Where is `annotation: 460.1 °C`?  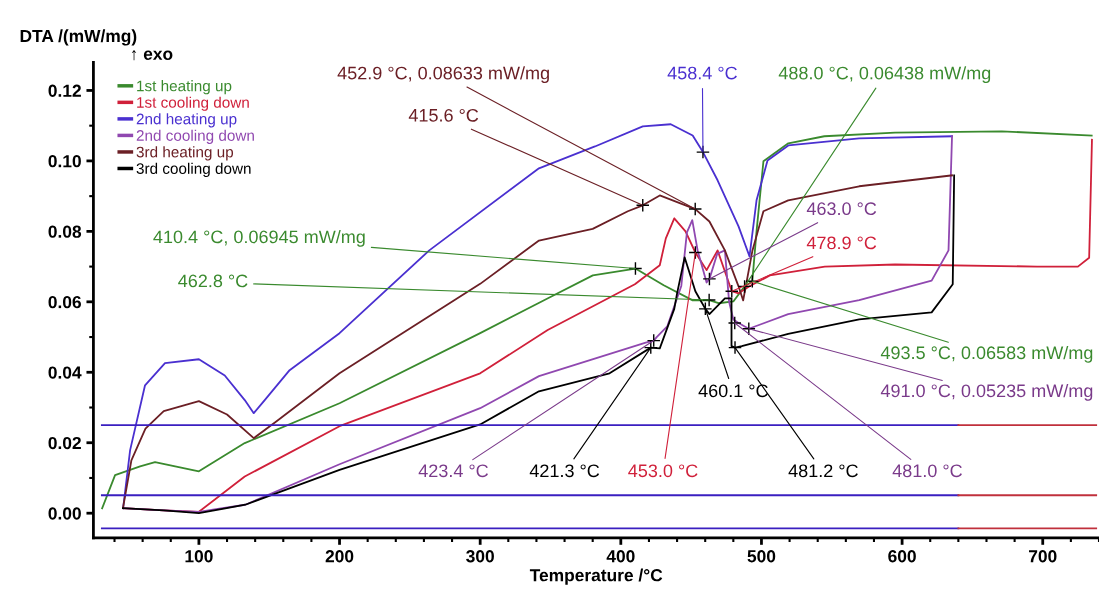 annotation: 460.1 °C is located at coordinates (733, 391).